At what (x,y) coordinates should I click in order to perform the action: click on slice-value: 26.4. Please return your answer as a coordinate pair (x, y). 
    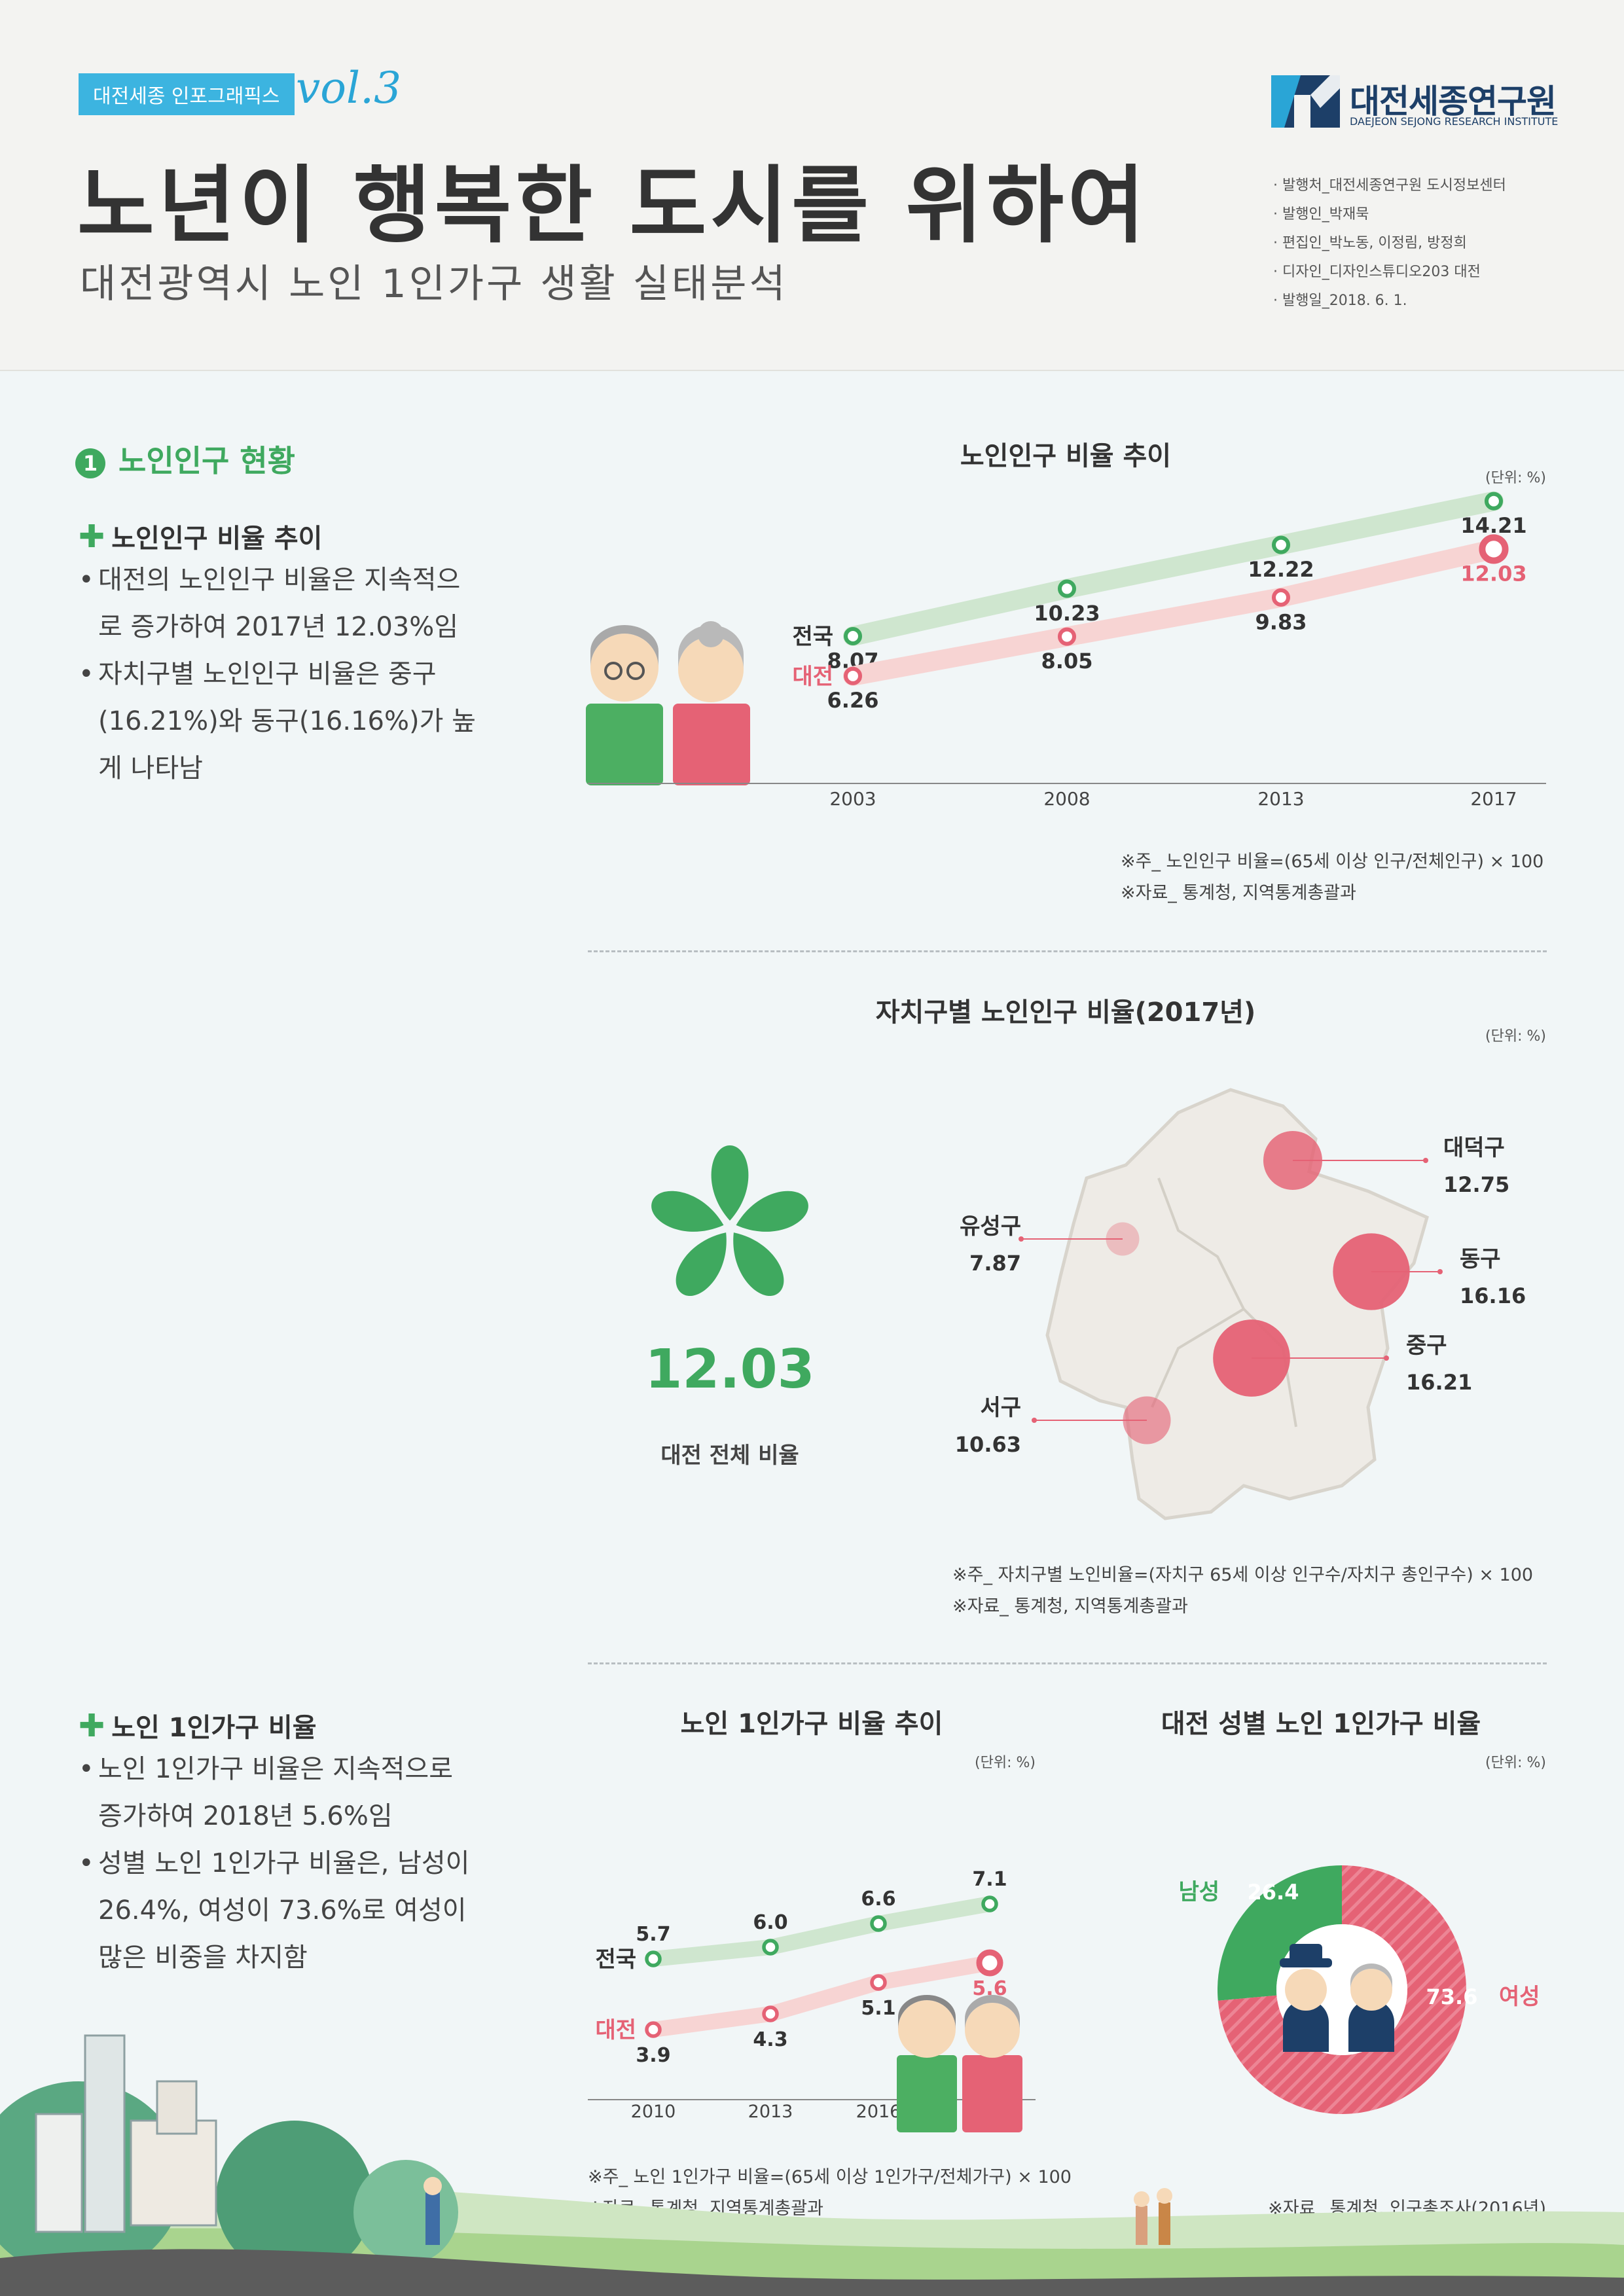
    Looking at the image, I should click on (1273, 1892).